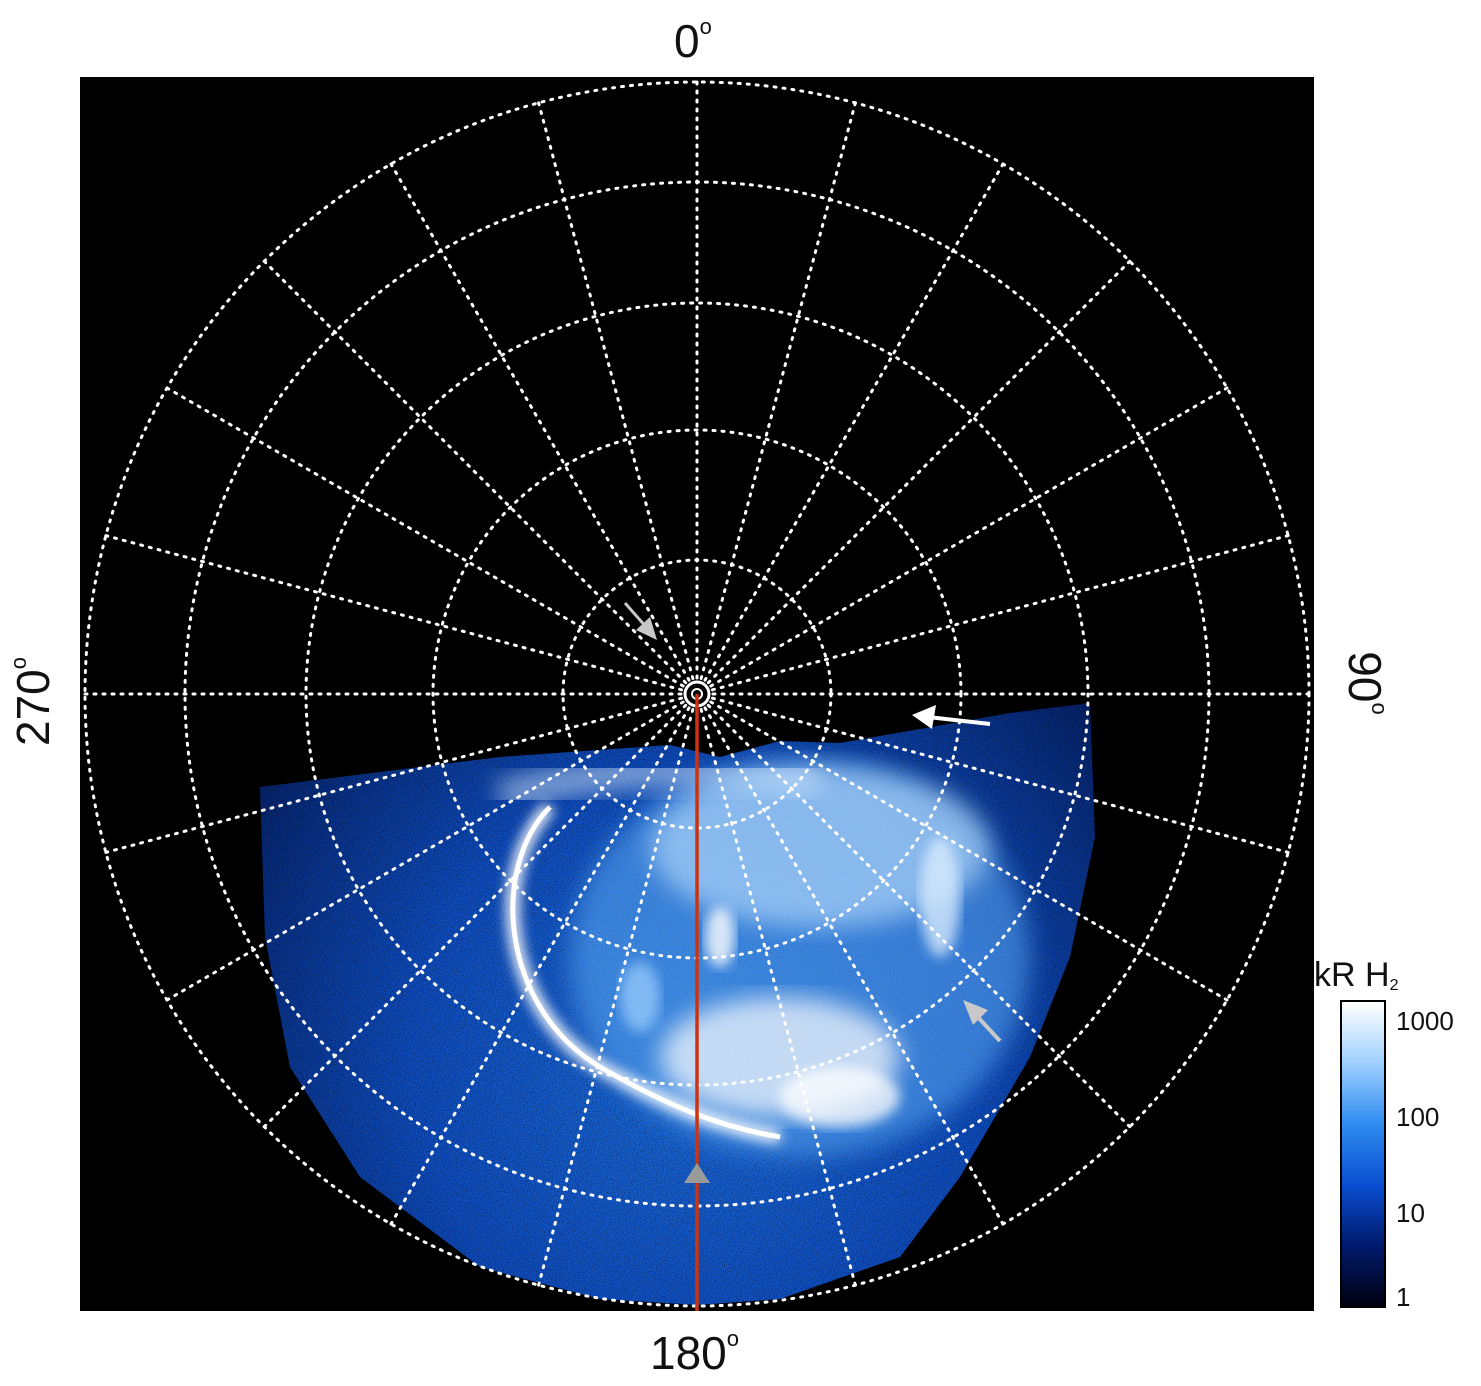  I want to click on colorbar-title-subscript: 2, so click(1394, 985).